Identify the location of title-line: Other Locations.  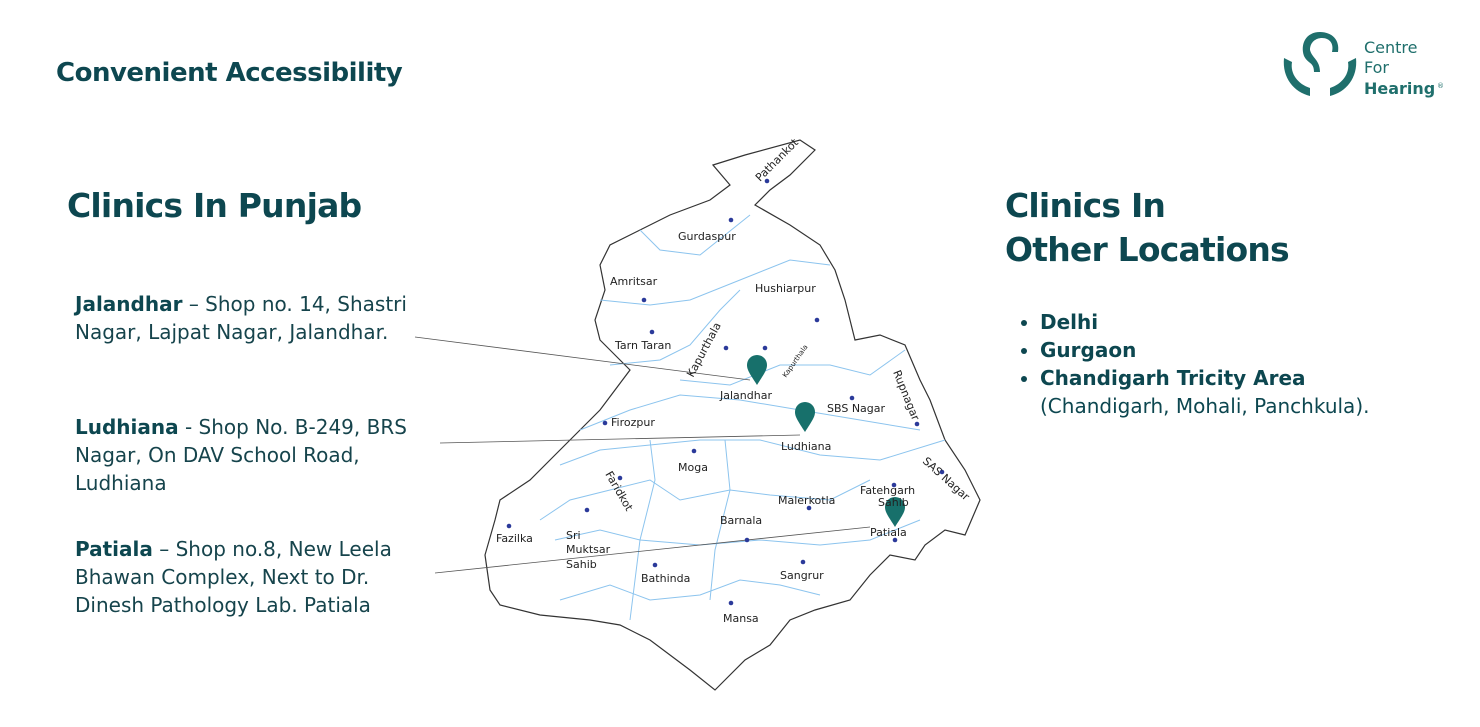
(1147, 249).